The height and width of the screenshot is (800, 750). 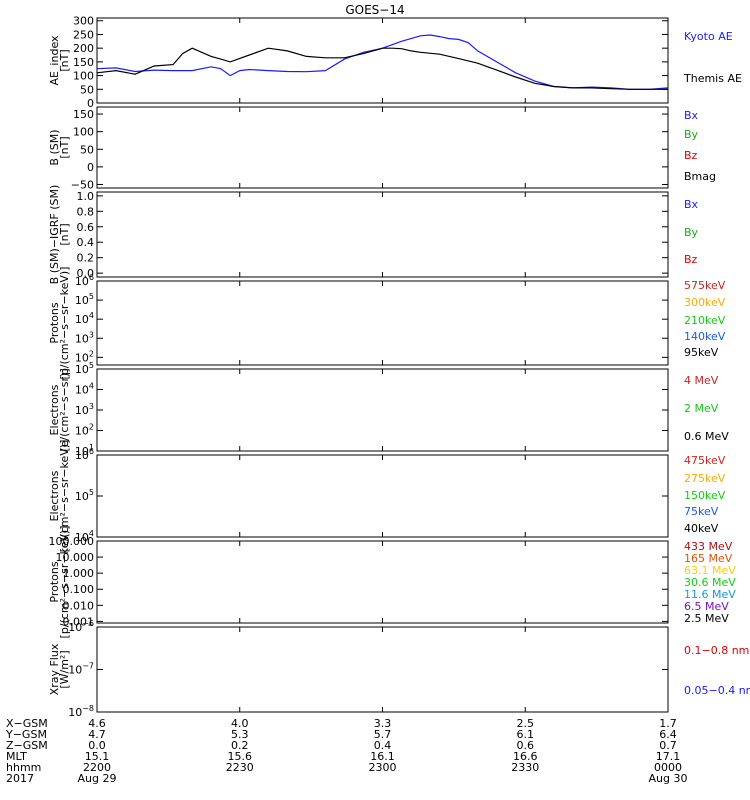 I want to click on y-tick-label: 0.8, so click(x=86, y=211).